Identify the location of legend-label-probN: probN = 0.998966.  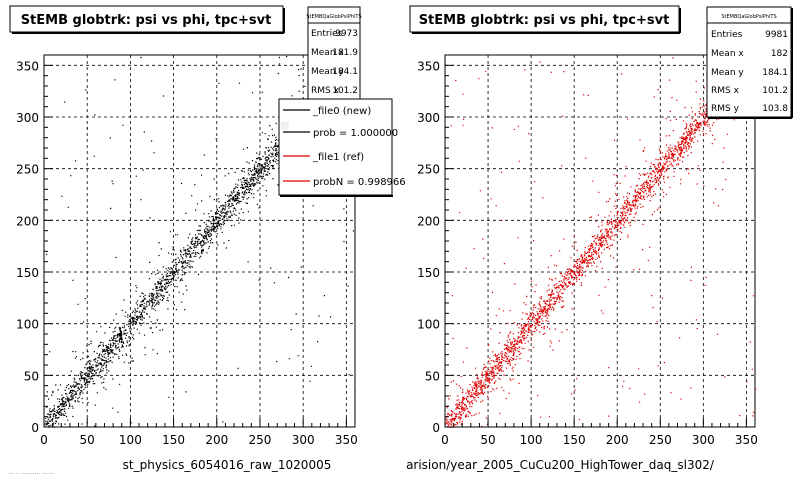
(359, 182).